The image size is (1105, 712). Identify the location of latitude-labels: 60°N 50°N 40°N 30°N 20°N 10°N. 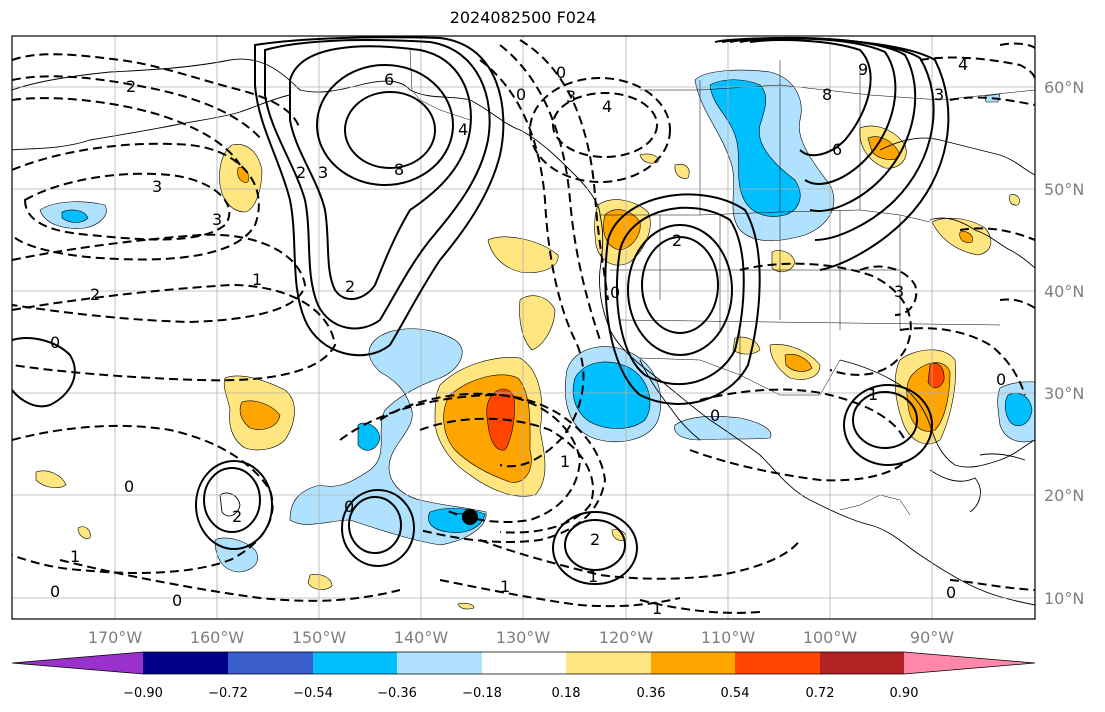
(1064, 343).